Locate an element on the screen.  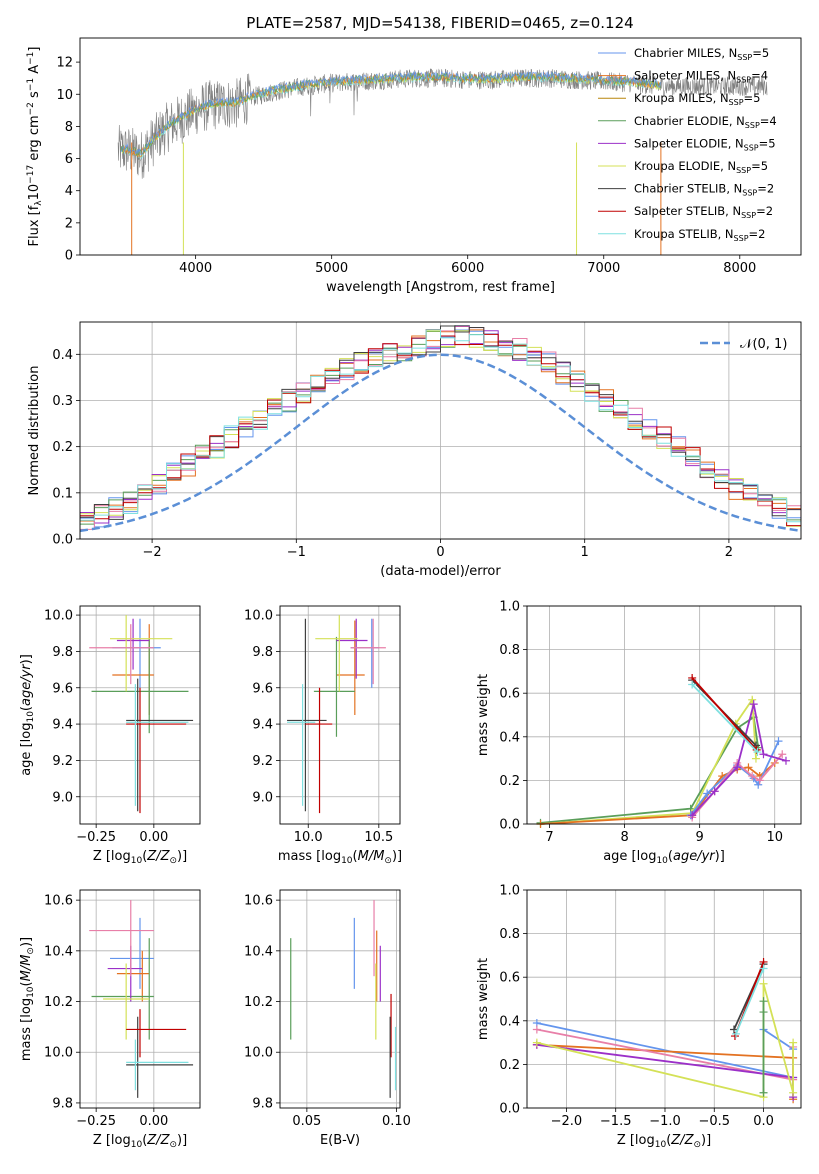
weight-vs-Z-xlabel: Z [log10(Z/Z⊙)] is located at coordinates (664, 1141).